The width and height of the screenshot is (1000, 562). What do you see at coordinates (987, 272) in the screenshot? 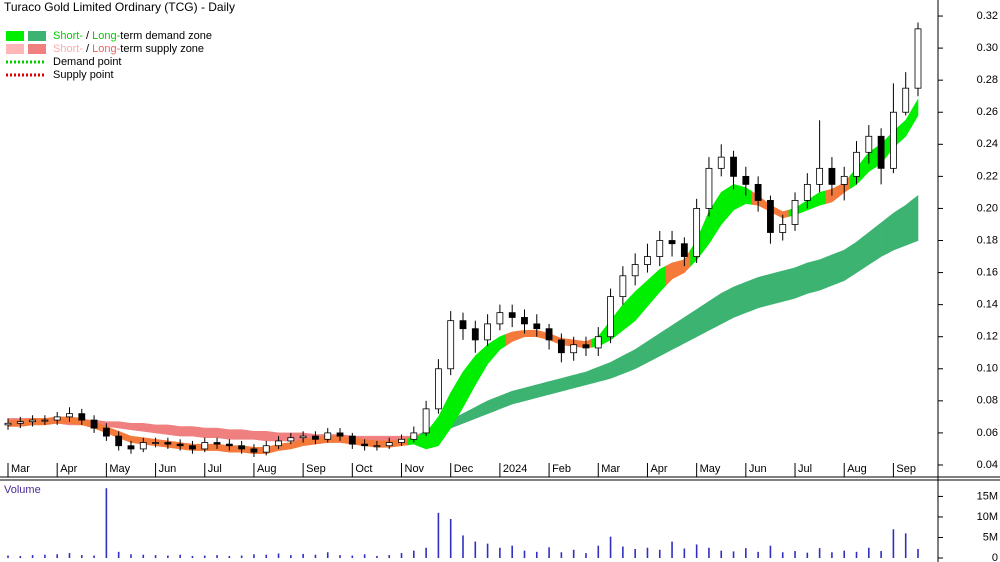
I see `y-tick-label: 0.16` at bounding box center [987, 272].